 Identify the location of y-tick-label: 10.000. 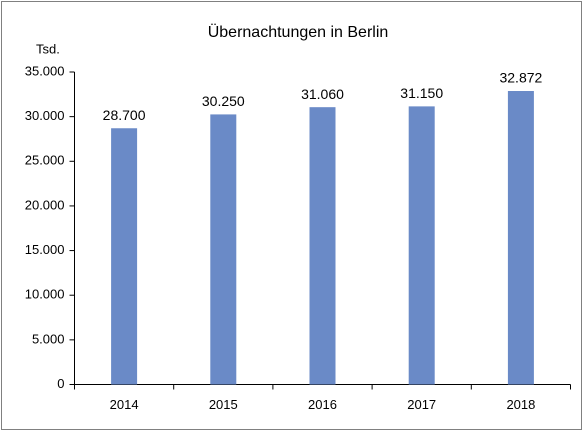
(45, 294).